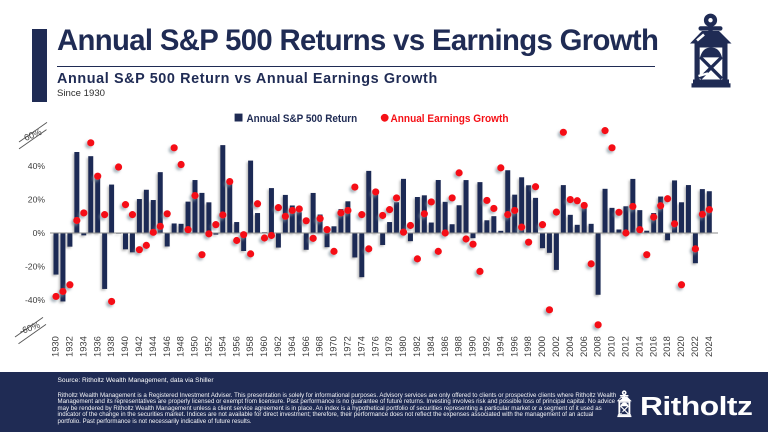 This screenshot has width=768, height=432. What do you see at coordinates (124, 346) in the screenshot?
I see `svg-text: 1940` at bounding box center [124, 346].